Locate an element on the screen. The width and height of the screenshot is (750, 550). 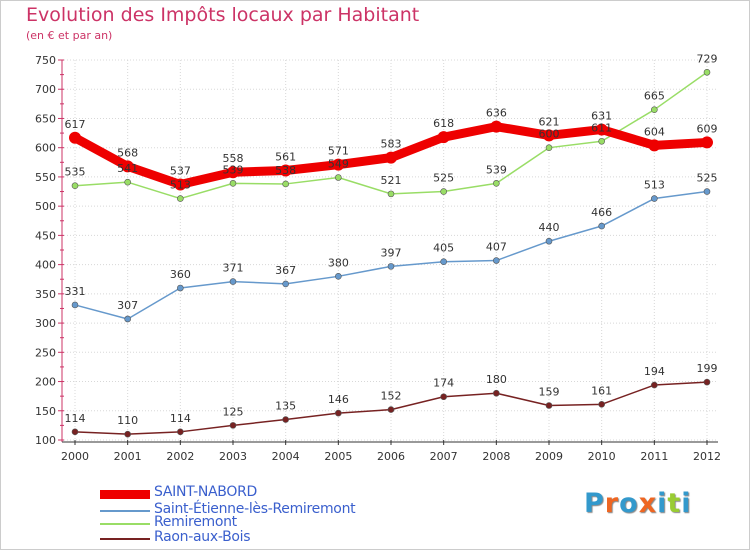
data-label: 159 is located at coordinates (549, 392).